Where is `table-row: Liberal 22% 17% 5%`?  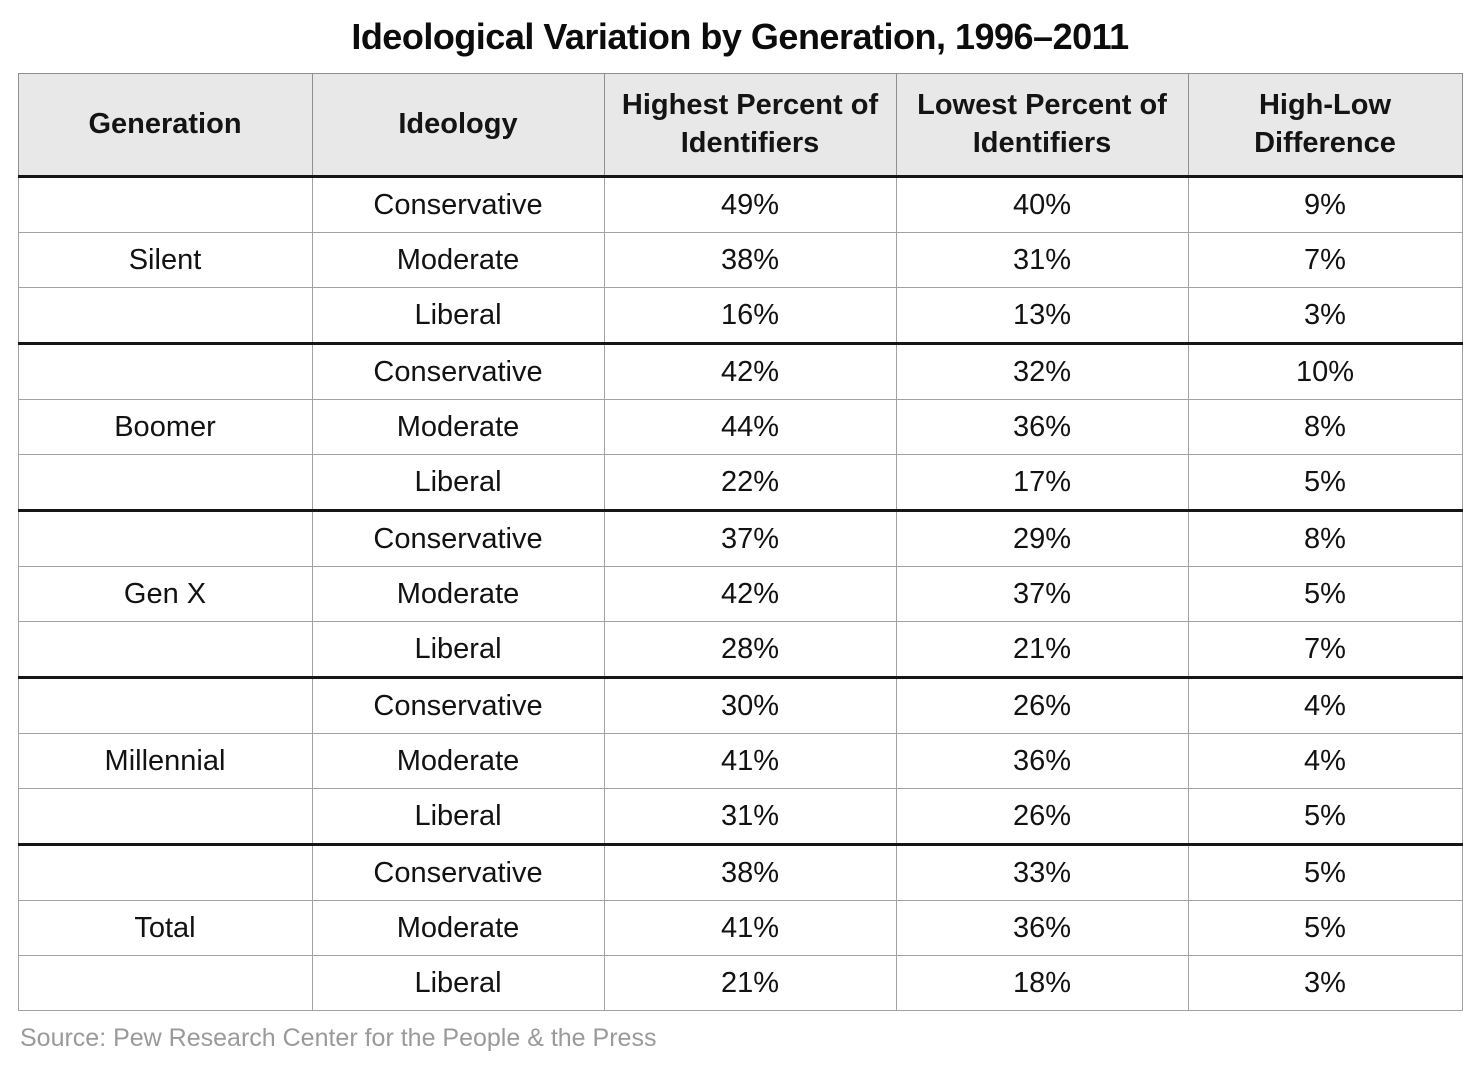
table-row: Liberal 22% 17% 5% is located at coordinates (740, 482).